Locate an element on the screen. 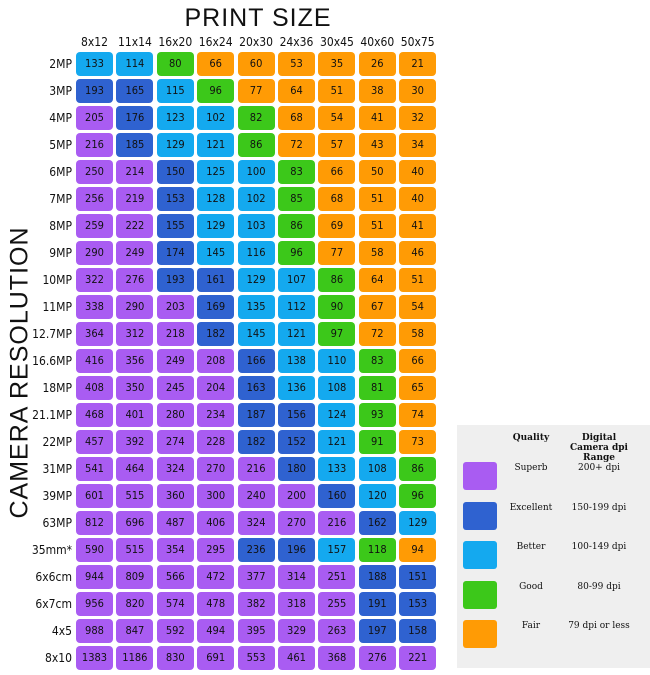 Image resolution: width=650 pixels, height=675 pixels. cell: 204 is located at coordinates (216, 388).